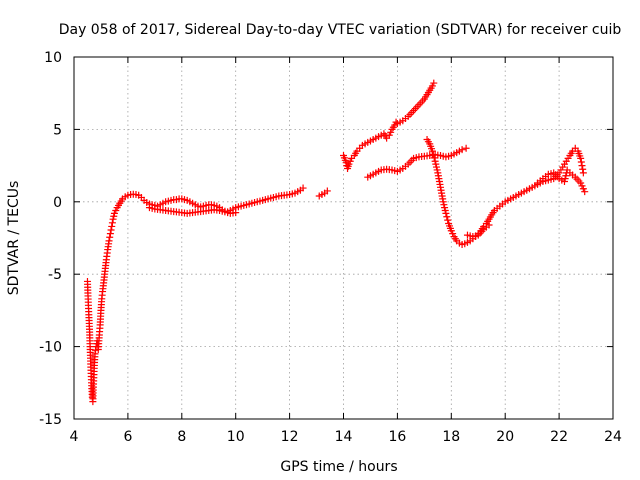 The width and height of the screenshot is (640, 480). I want to click on y-tick-label: 5, so click(57, 130).